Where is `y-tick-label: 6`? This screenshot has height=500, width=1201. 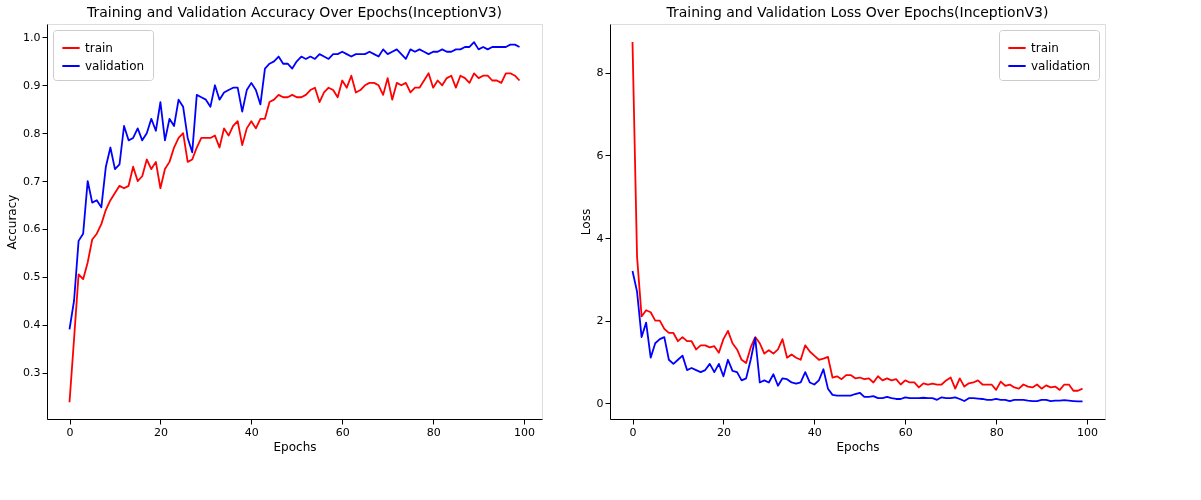 y-tick-label: 6 is located at coordinates (600, 155).